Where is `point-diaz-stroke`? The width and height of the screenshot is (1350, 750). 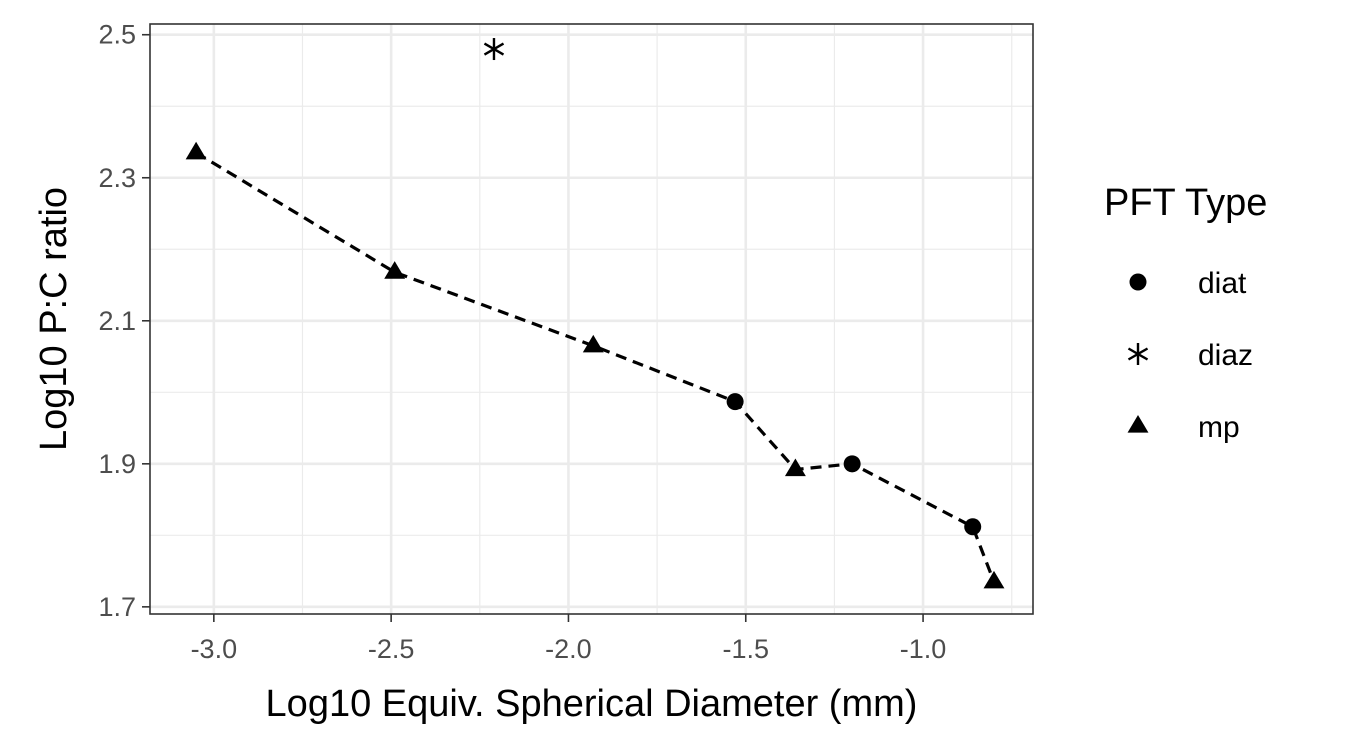 point-diaz-stroke is located at coordinates (494, 49).